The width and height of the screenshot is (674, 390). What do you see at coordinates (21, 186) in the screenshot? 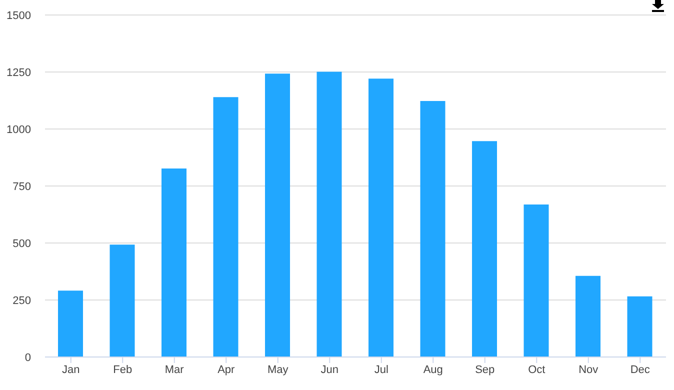
I see `y-tick-label: 750` at bounding box center [21, 186].